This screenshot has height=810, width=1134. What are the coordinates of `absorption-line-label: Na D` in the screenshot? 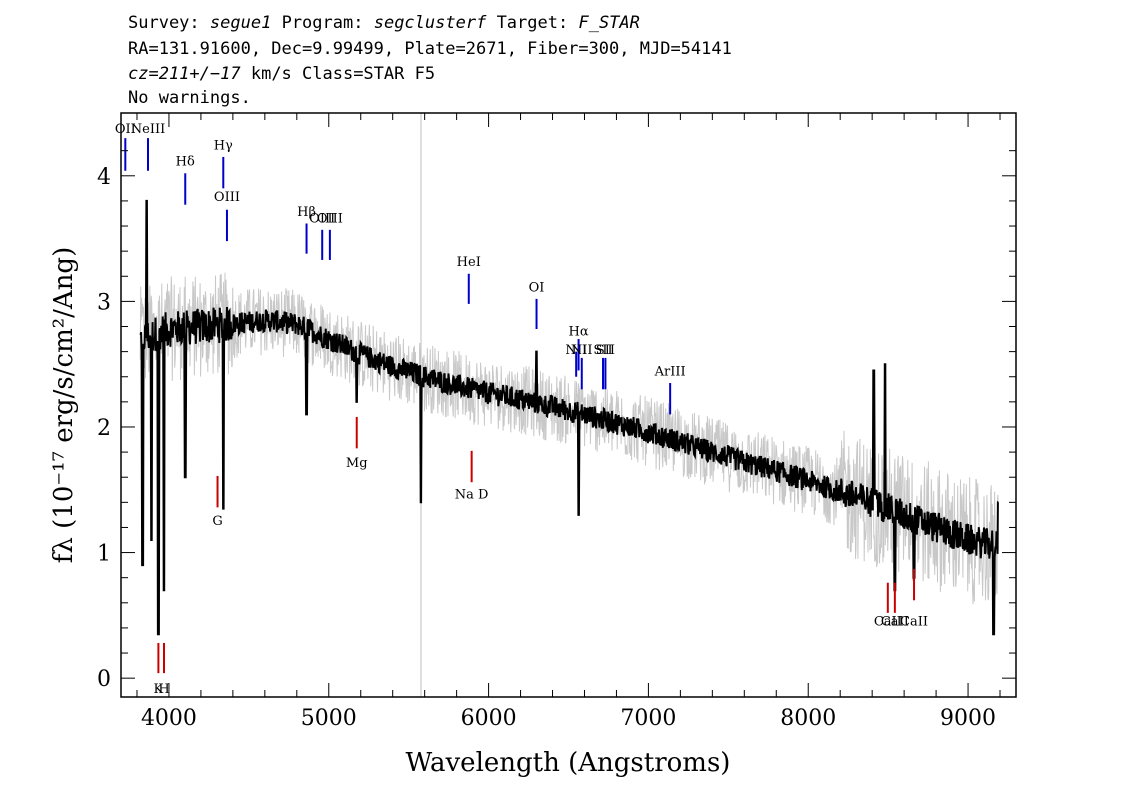 It's located at (472, 495).